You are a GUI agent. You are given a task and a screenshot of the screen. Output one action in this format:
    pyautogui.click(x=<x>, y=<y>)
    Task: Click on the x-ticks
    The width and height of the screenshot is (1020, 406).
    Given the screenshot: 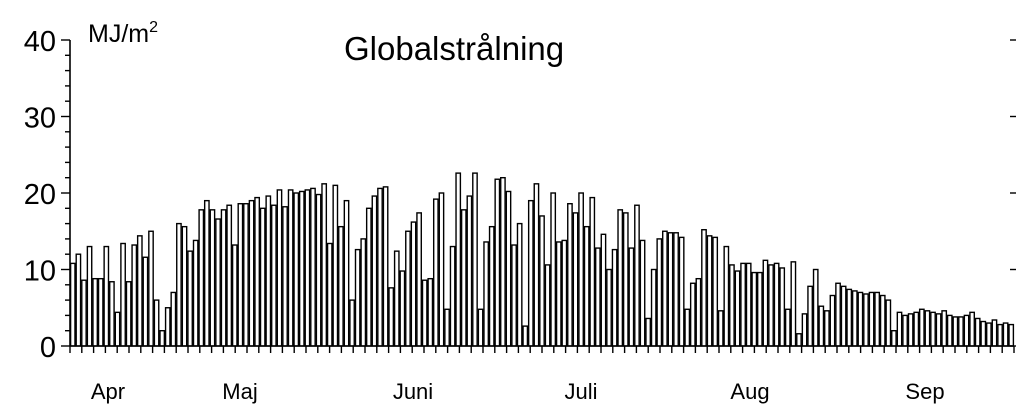 What is the action you would take?
    pyautogui.click(x=542, y=349)
    